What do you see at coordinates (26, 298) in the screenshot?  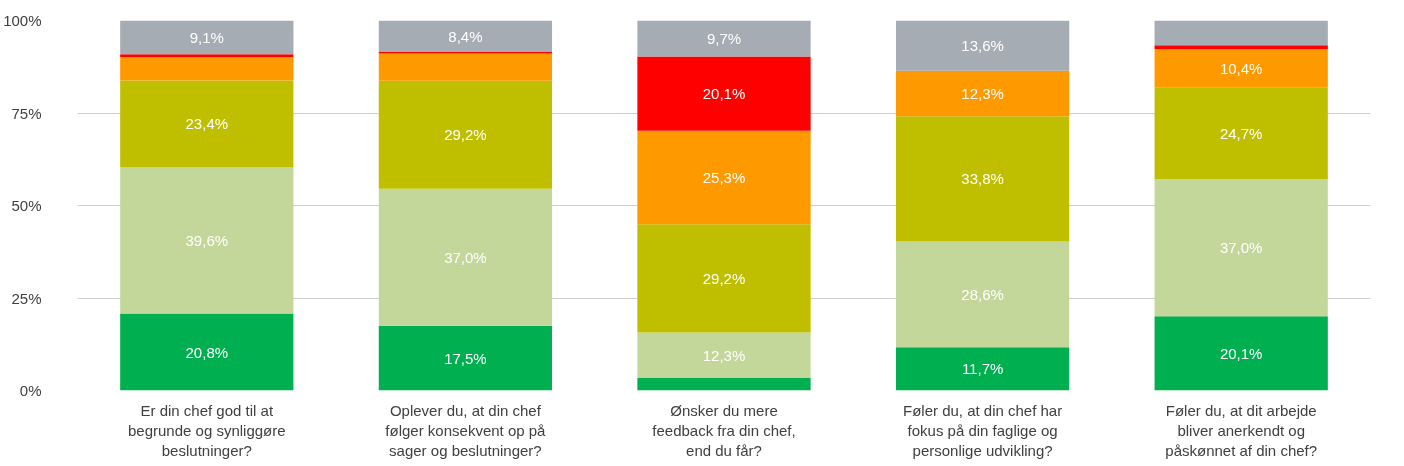 I see `y-tick-label: 25%` at bounding box center [26, 298].